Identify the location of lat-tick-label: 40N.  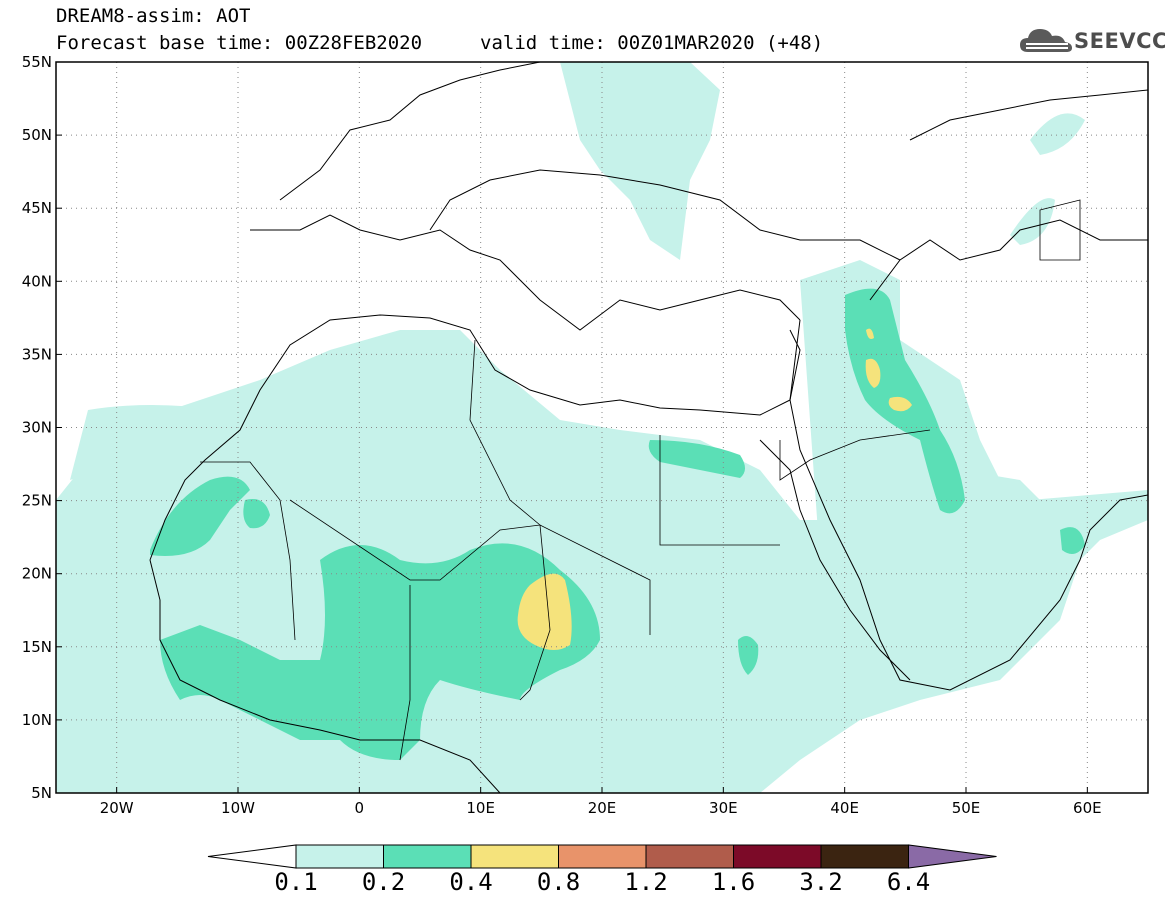
(37, 281).